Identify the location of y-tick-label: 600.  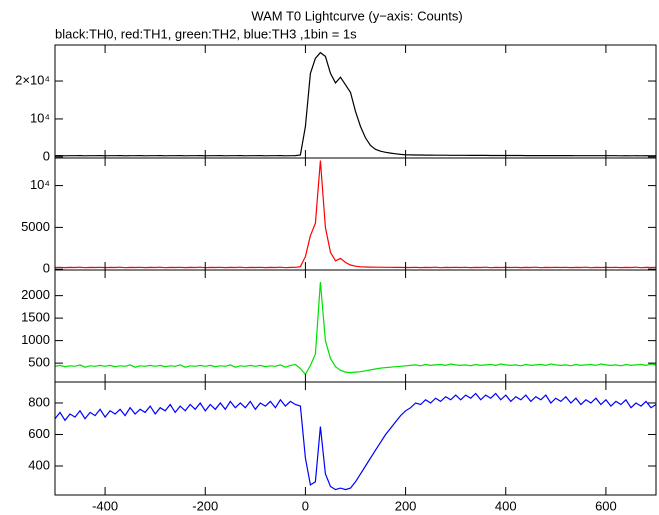
(39, 433).